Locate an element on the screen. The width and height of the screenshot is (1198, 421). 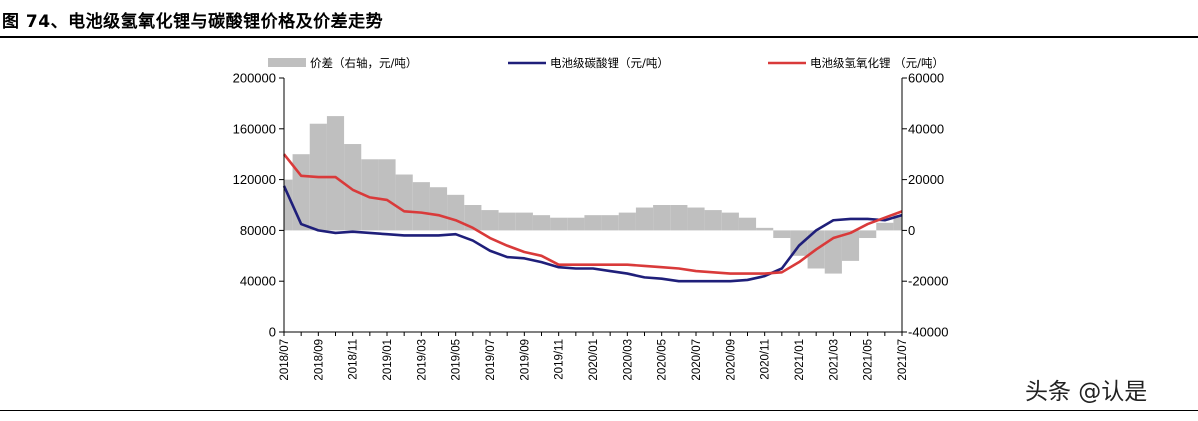
bottom-divider is located at coordinates (599, 410).